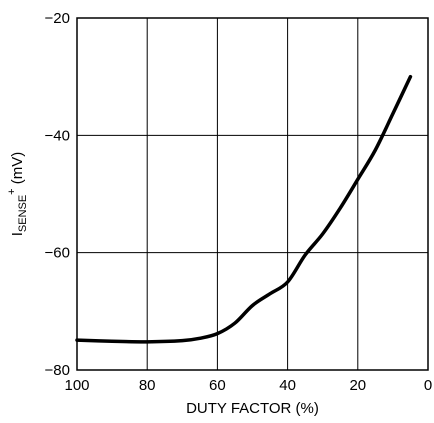 This screenshot has height=423, width=434. I want to click on x-tick-label: 60, so click(217, 385).